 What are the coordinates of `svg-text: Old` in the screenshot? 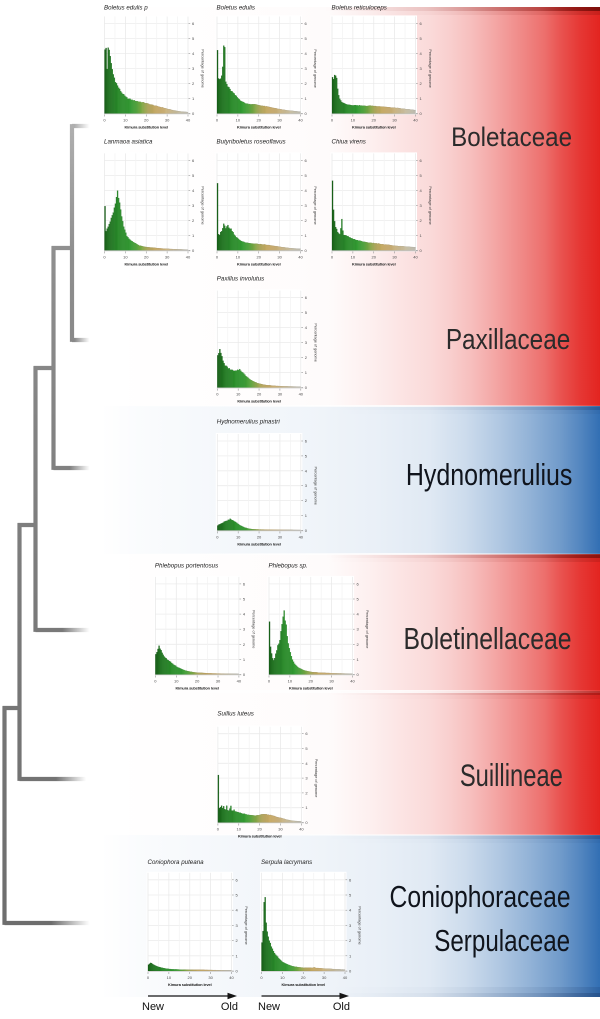 It's located at (229, 1007).